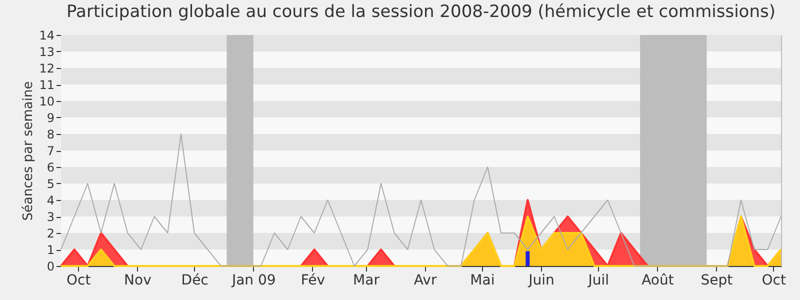 Image resolution: width=800 pixels, height=300 pixels. Describe the element at coordinates (50, 201) in the screenshot. I see `y-tick-label: 4` at that location.